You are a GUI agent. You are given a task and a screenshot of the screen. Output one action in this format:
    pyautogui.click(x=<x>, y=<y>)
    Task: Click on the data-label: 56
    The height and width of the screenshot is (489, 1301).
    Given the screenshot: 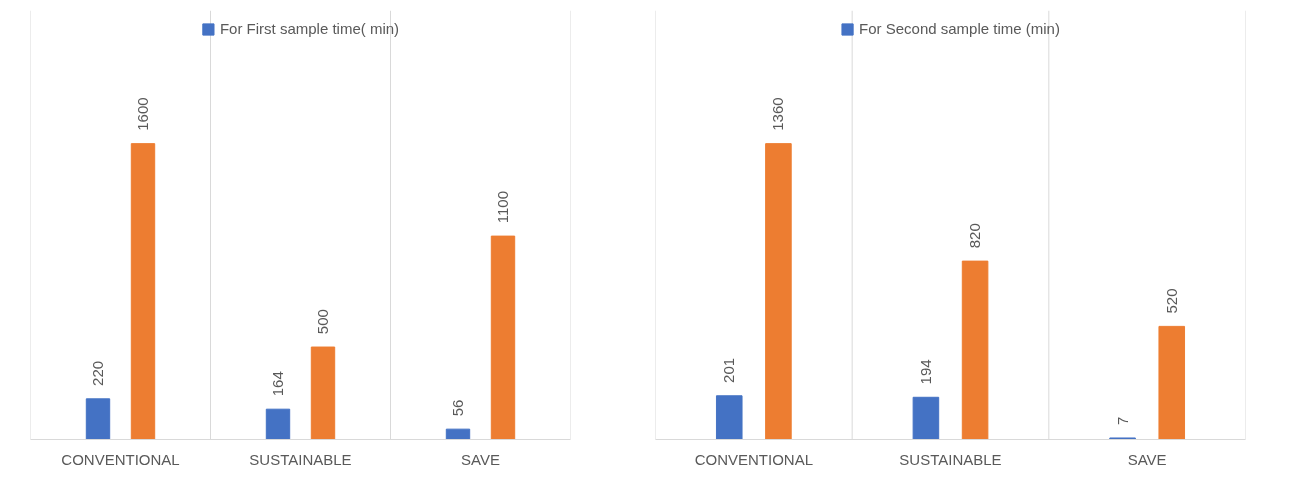 What is the action you would take?
    pyautogui.click(x=457, y=408)
    